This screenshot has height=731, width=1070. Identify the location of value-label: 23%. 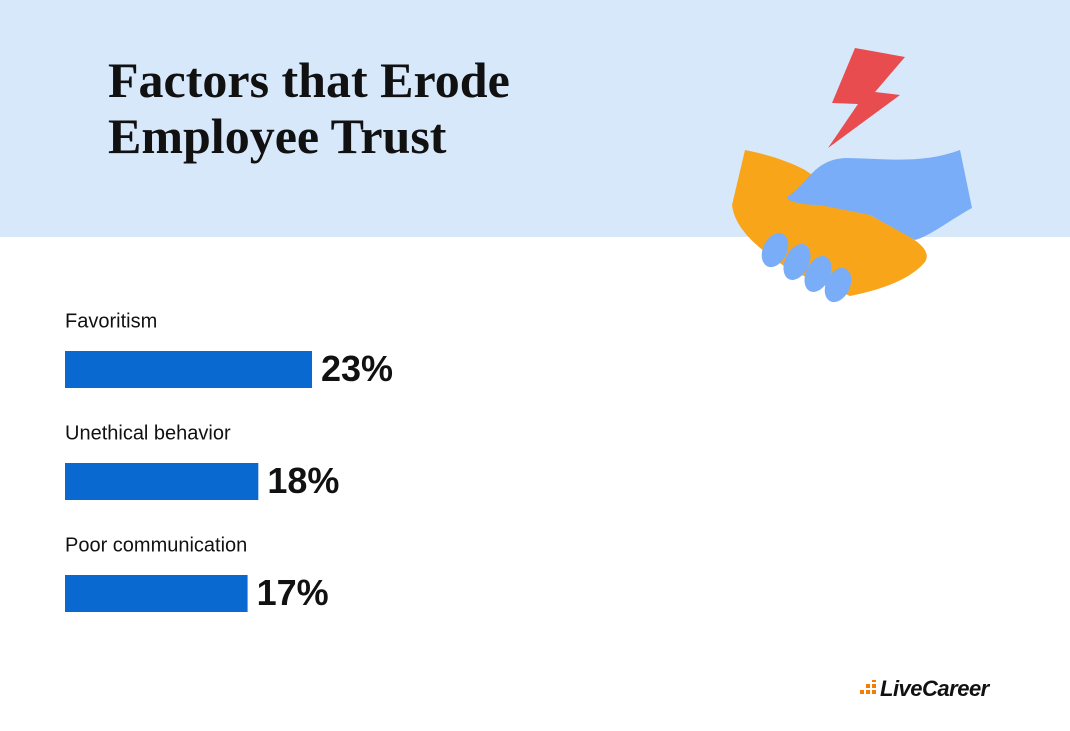
(357, 368).